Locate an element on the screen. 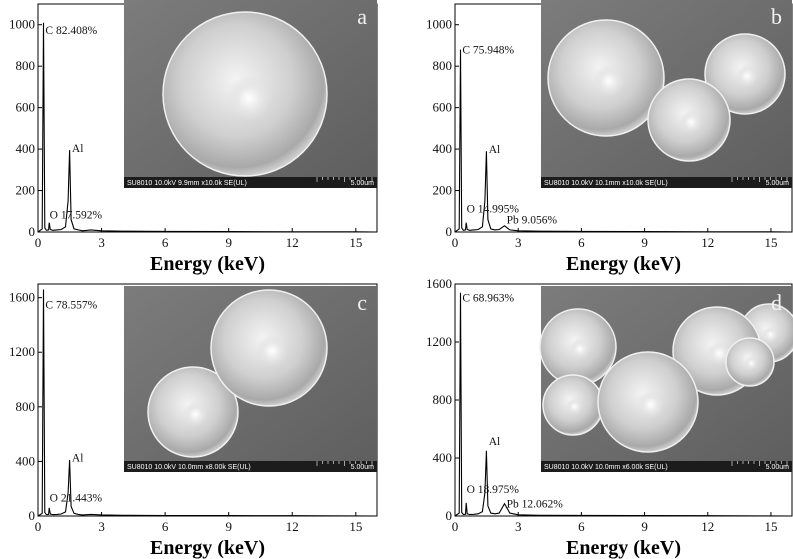 This screenshot has width=793, height=559. sem-caption-left: SU8010 10.0kV 10.0mm x8.00k SE(UL) is located at coordinates (189, 467).